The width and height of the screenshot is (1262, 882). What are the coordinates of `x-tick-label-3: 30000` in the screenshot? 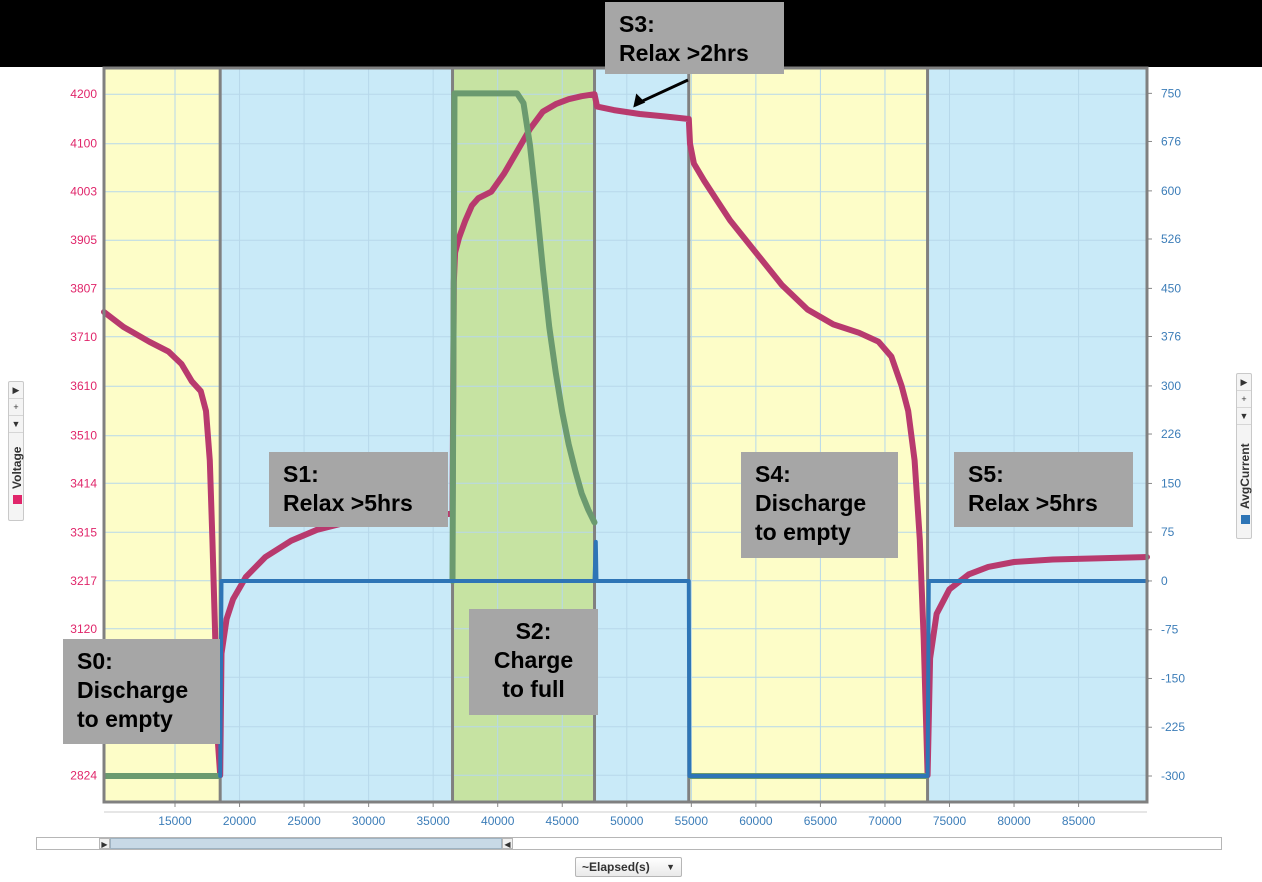 It's located at (369, 821).